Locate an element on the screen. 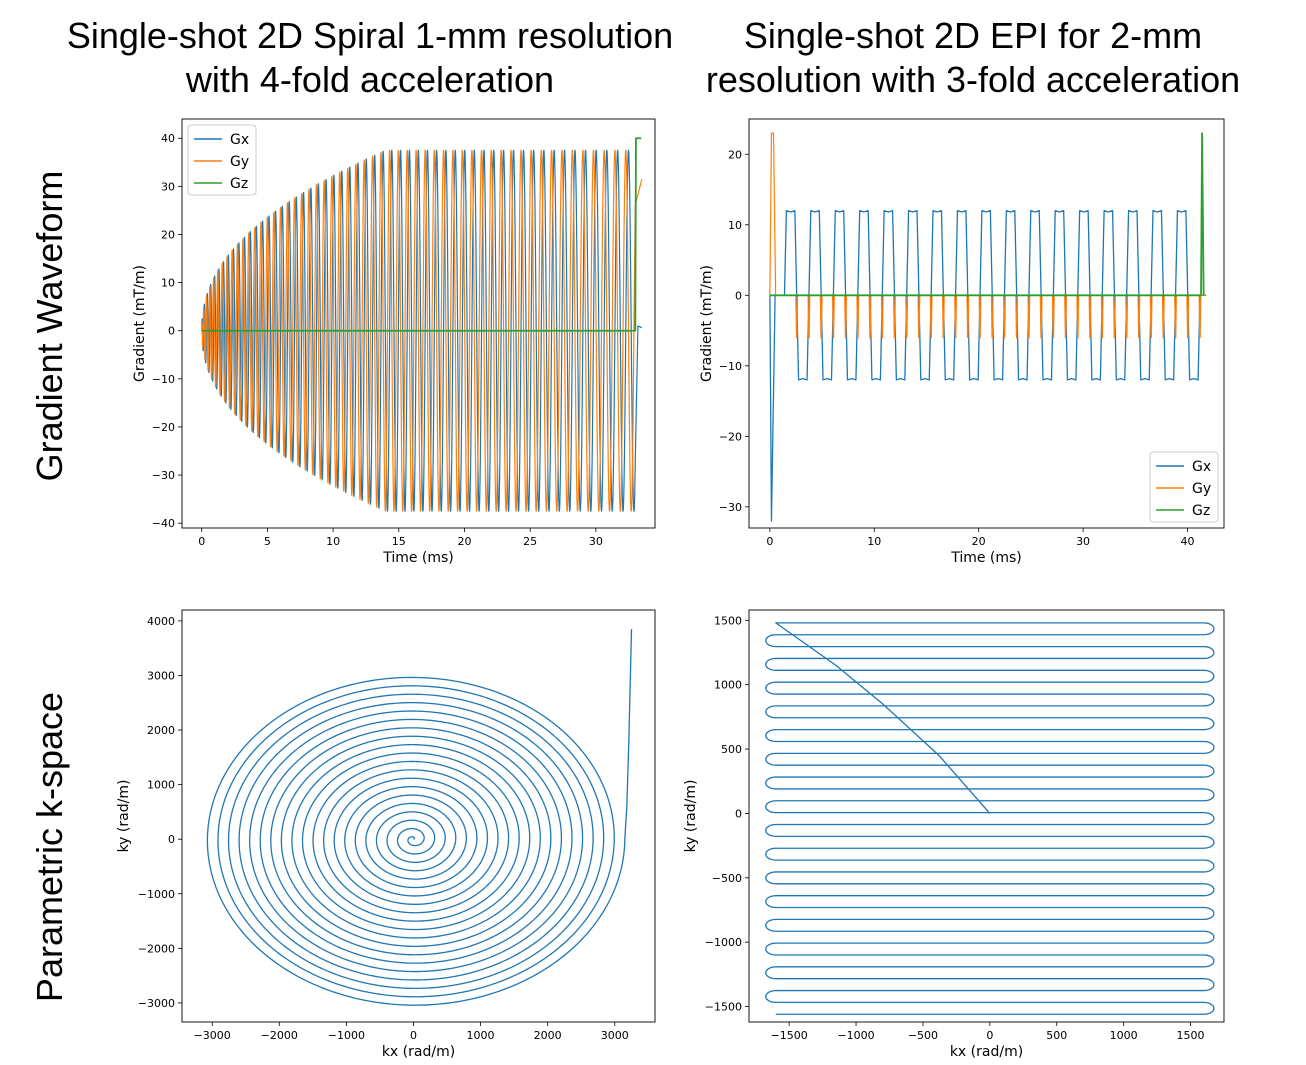 The width and height of the screenshot is (1306, 1065). y-tick-label: 30 is located at coordinates (168, 186).